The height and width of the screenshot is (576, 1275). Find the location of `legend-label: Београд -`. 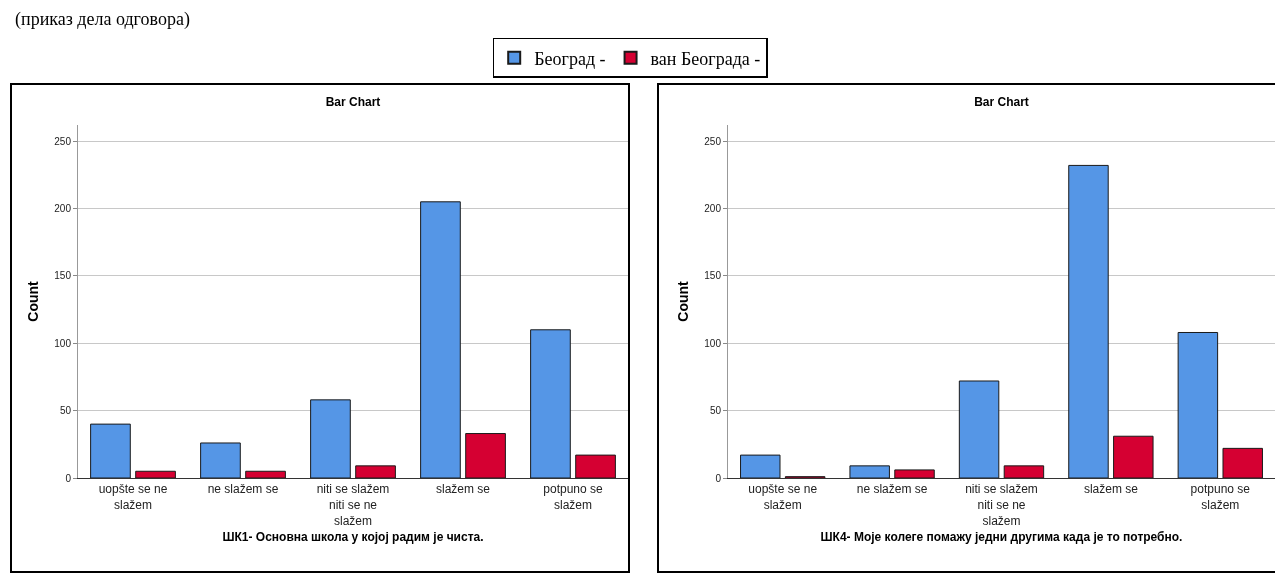

legend-label: Београд - is located at coordinates (570, 58).